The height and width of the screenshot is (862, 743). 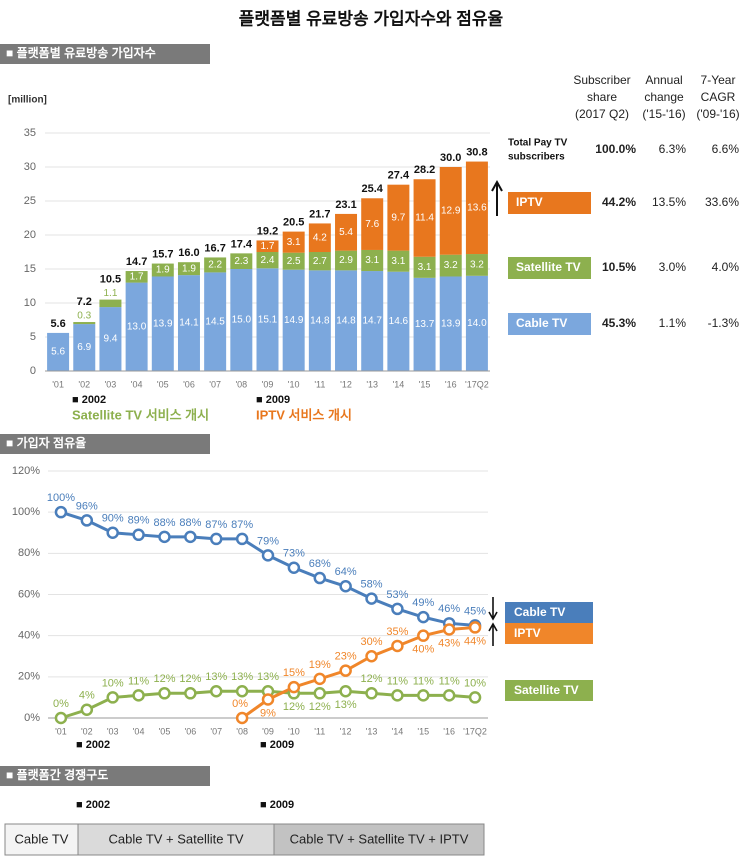 What do you see at coordinates (602, 97) in the screenshot?
I see `table-header: share` at bounding box center [602, 97].